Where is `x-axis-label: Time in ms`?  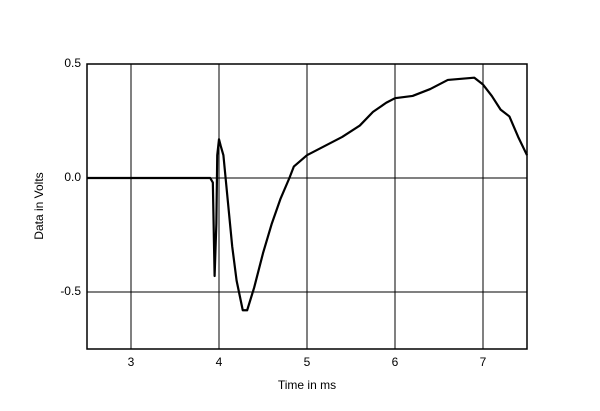 x-axis-label: Time in ms is located at coordinates (307, 385).